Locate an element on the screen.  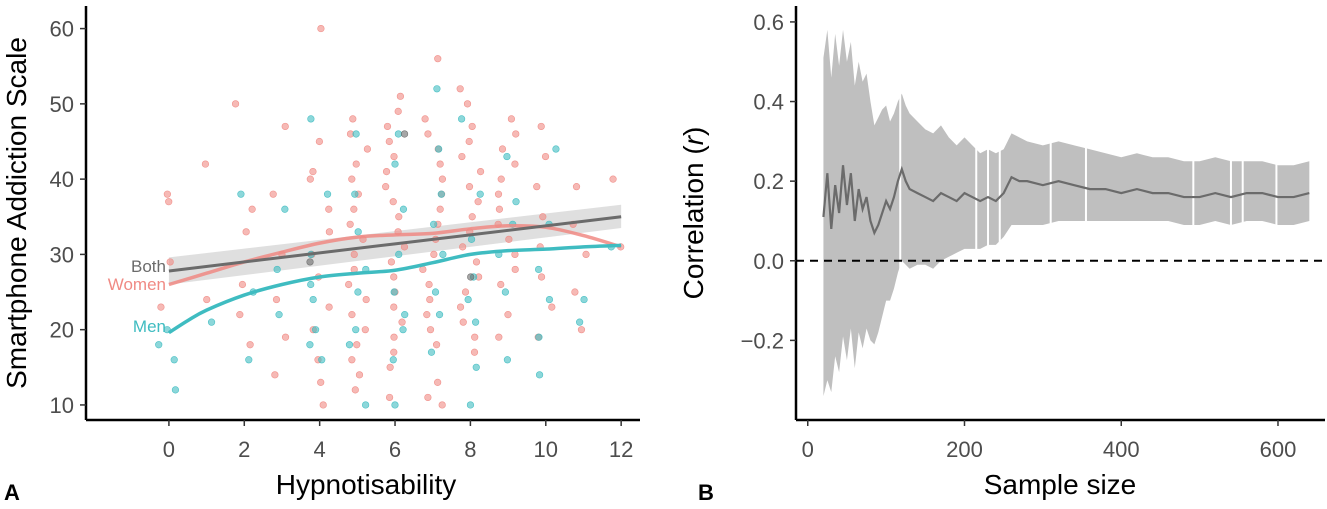
y-axis-title: Correlation (r) is located at coordinates (693, 213).